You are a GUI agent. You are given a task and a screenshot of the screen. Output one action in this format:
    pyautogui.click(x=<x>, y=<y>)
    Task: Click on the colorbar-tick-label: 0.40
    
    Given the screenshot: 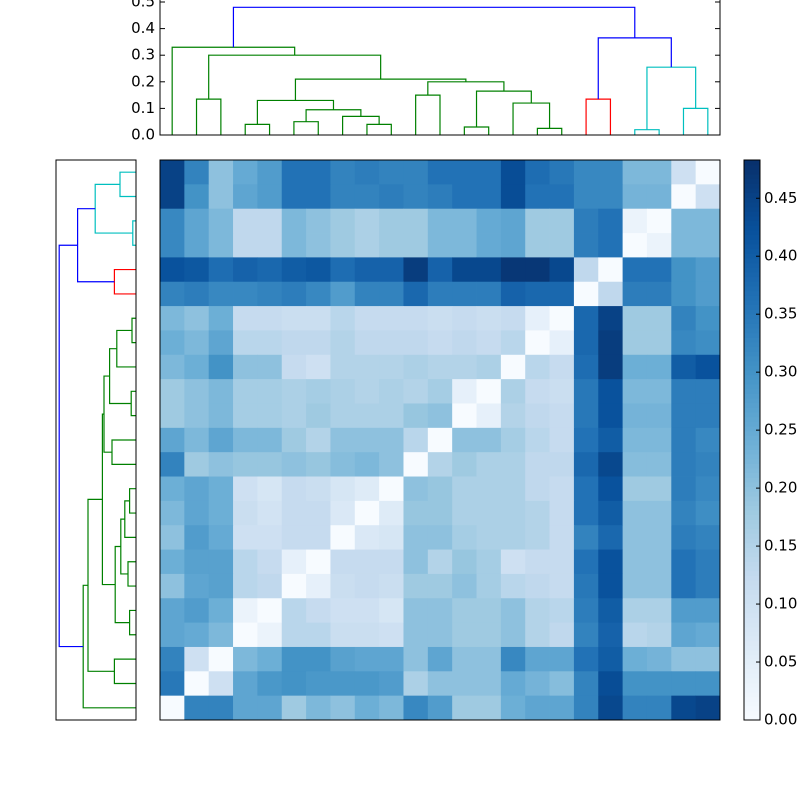 What is the action you would take?
    pyautogui.click(x=780, y=256)
    